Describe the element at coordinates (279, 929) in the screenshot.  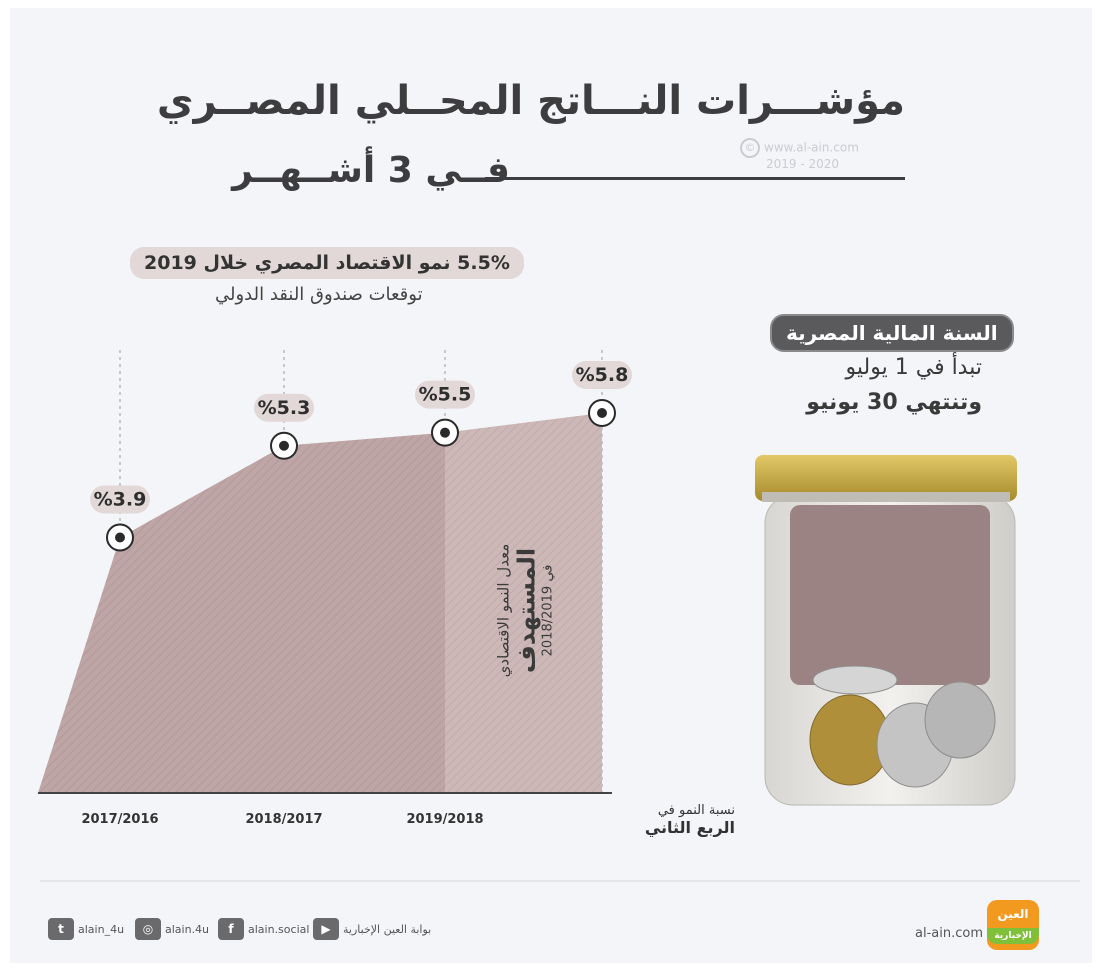
I see `facebook-handle: alain.social` at that location.